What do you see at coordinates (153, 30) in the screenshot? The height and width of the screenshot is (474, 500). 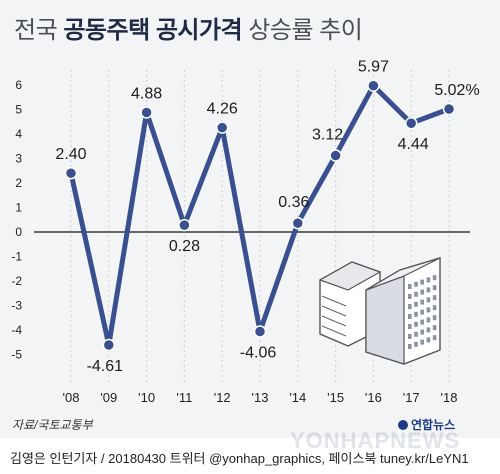 I see `title-part-2: 공동주택 공시가격` at bounding box center [153, 30].